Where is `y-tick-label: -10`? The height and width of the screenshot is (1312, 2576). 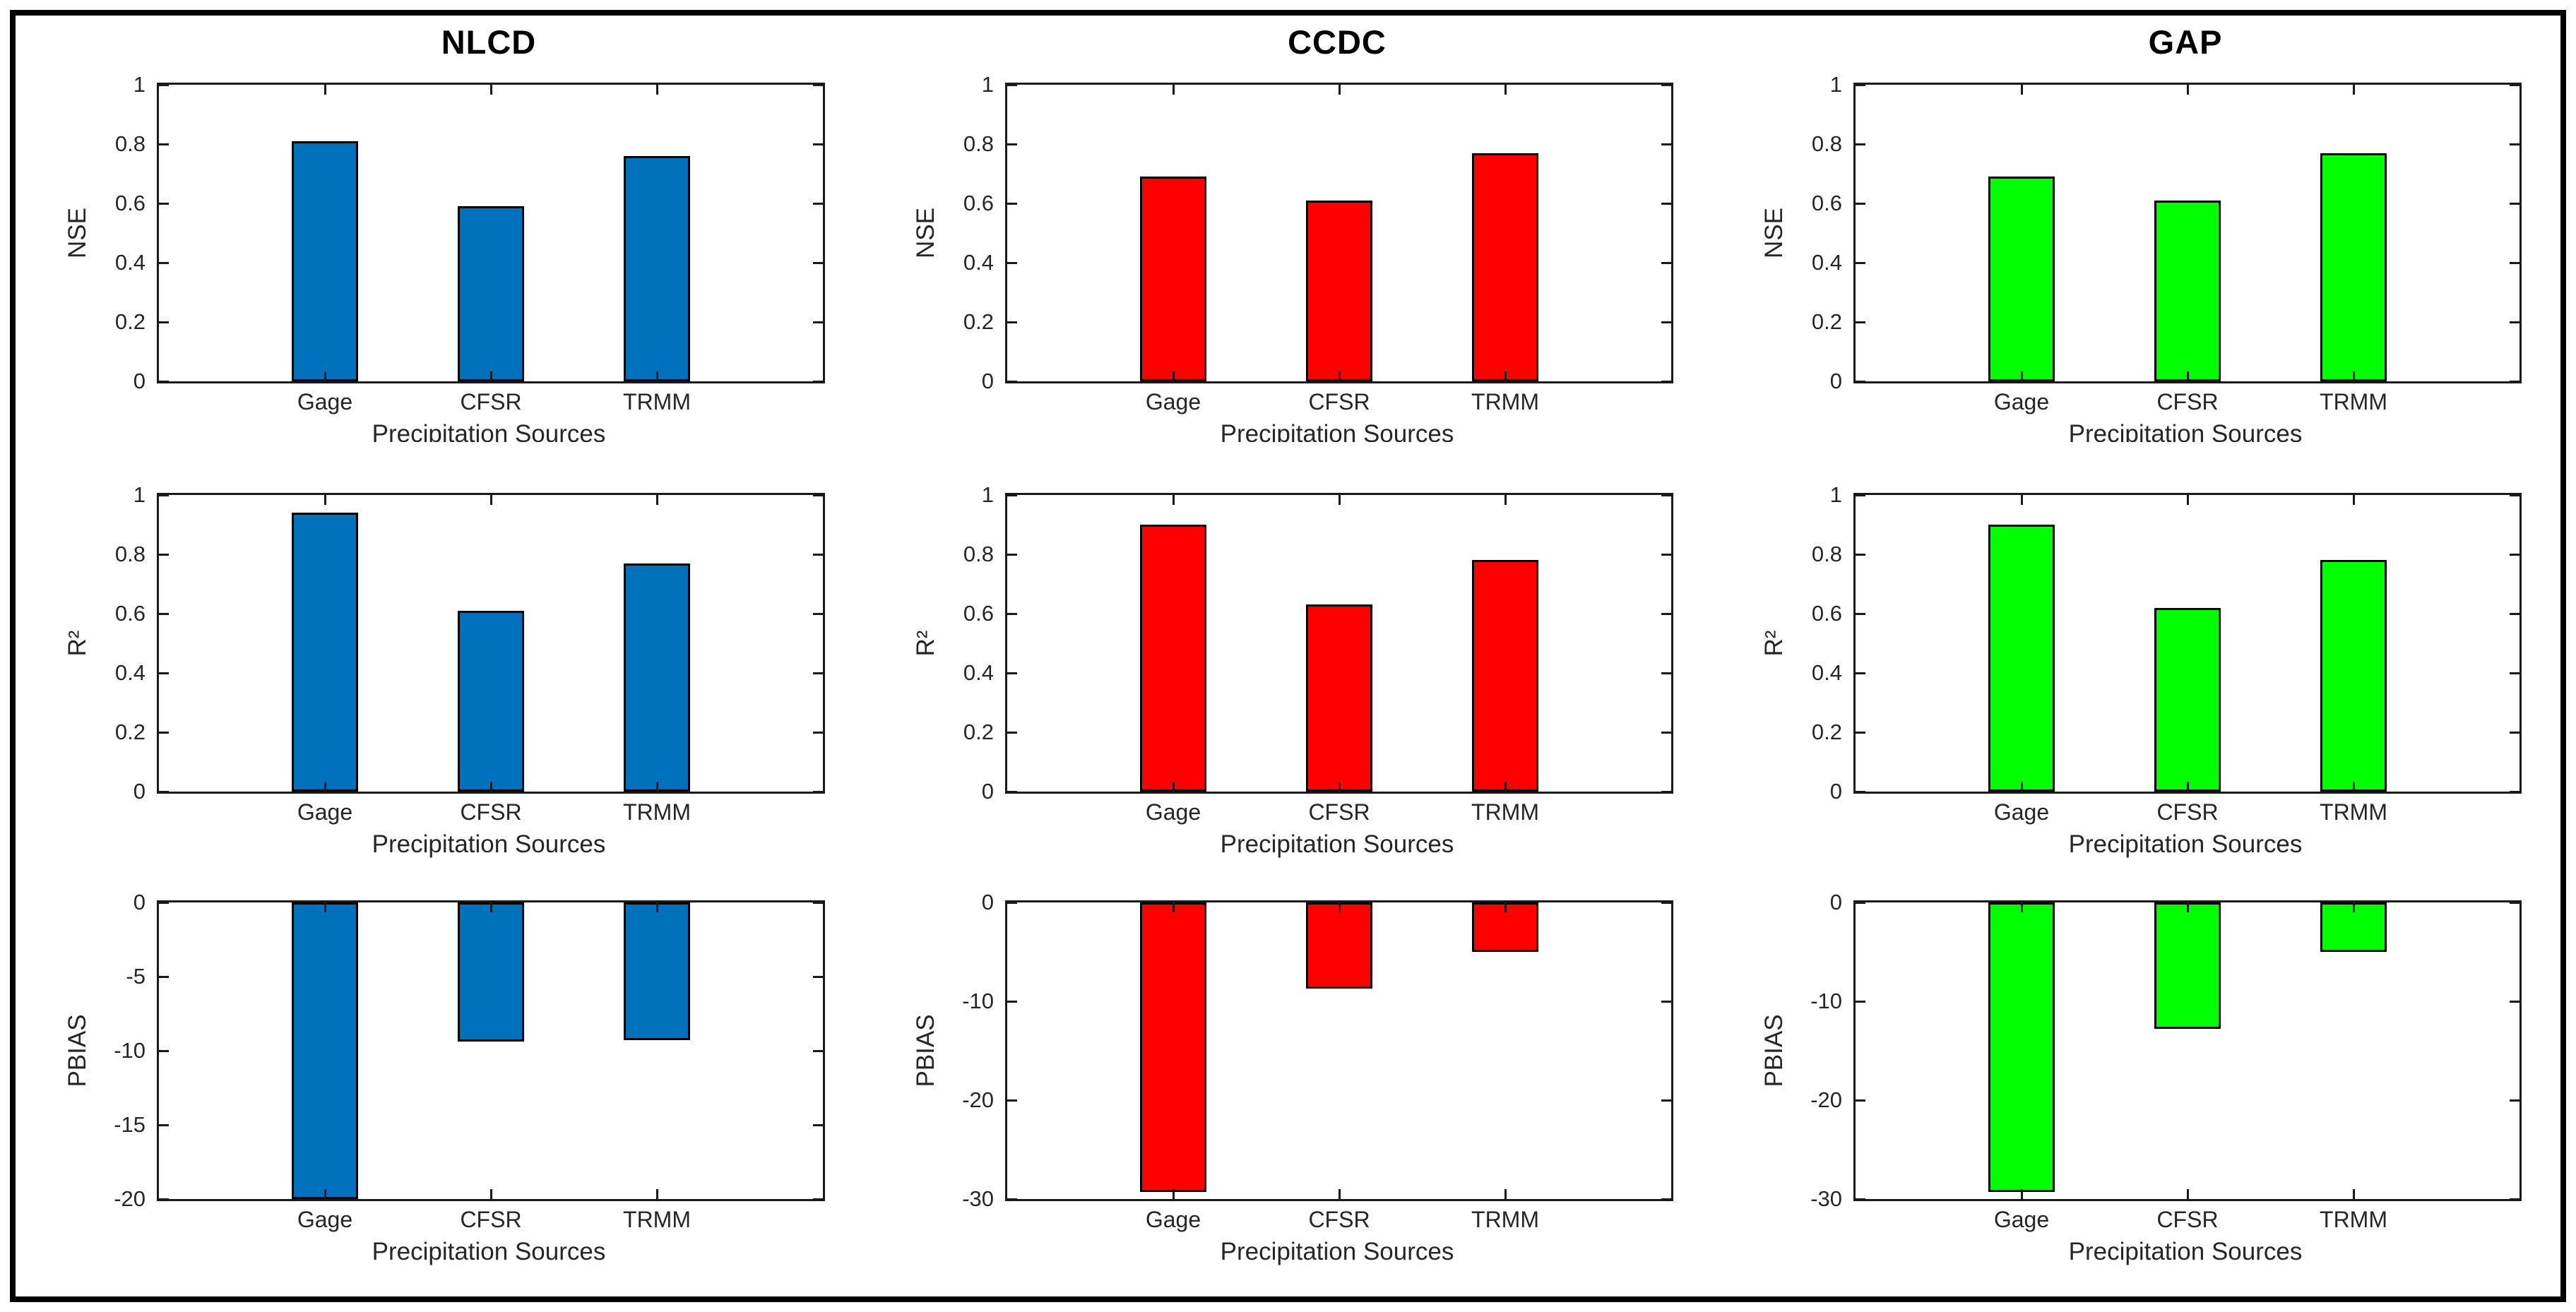 y-tick-label: -10 is located at coordinates (978, 1001).